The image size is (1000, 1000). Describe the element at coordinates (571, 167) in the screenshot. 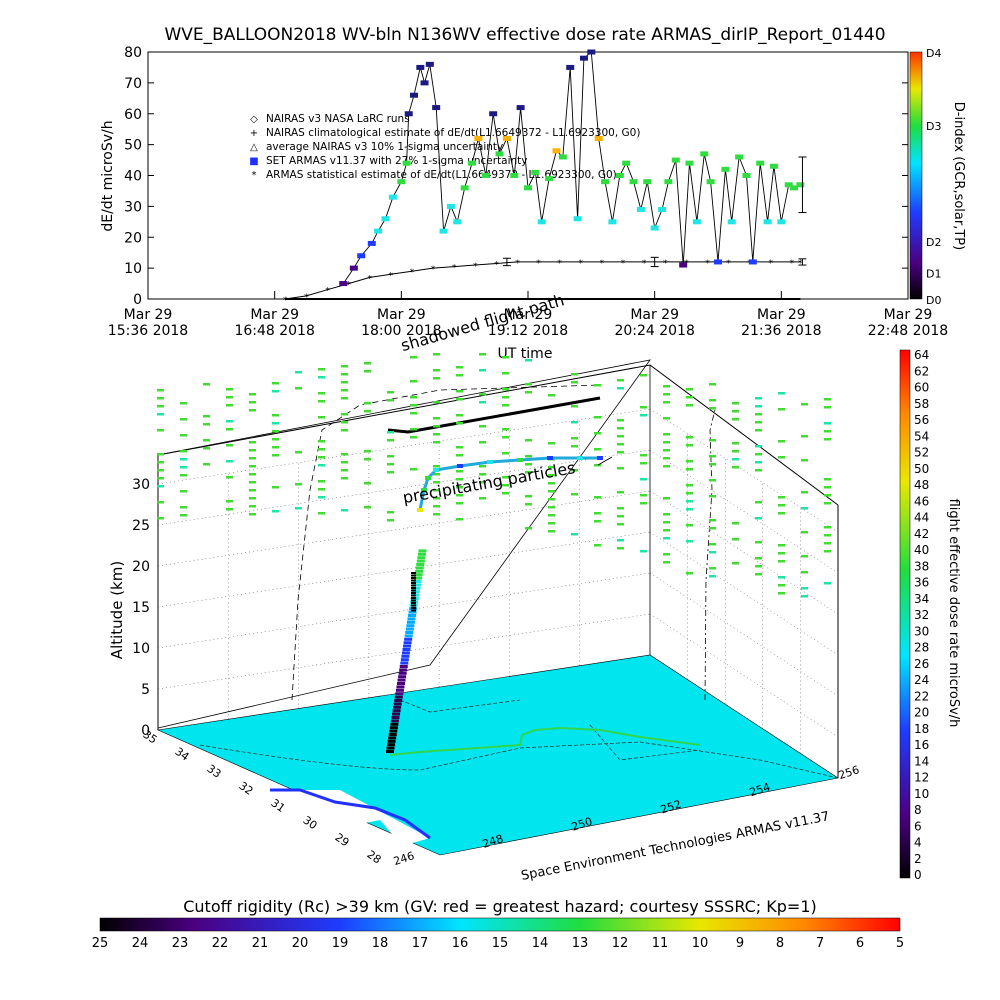

I see `set-armas-line` at that location.